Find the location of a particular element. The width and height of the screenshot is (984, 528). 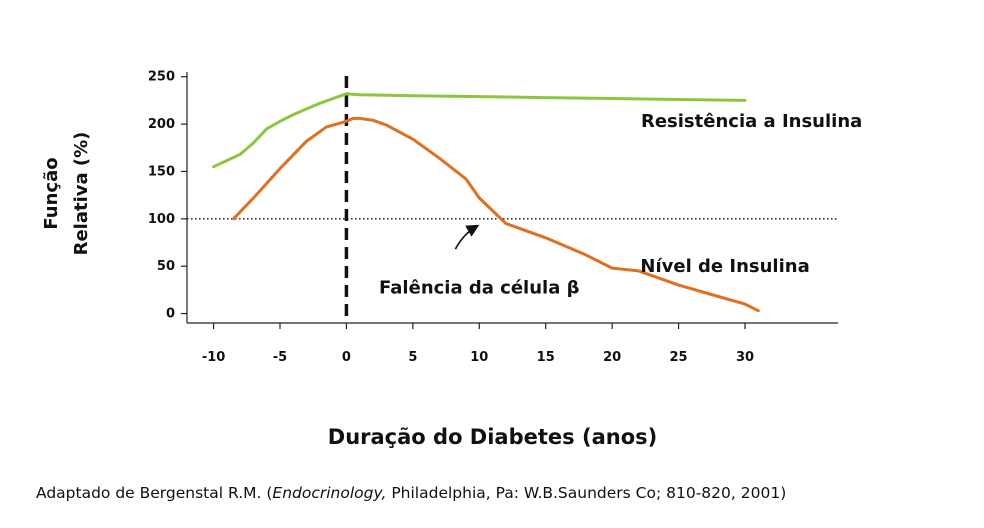

y-tick-label: 250 is located at coordinates (161, 77).